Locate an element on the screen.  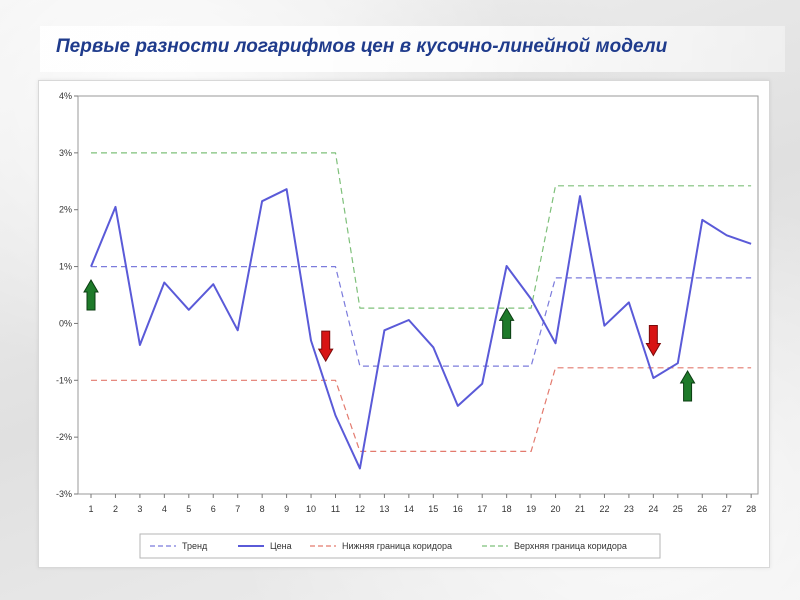
y-tick-label: 0% is located at coordinates (65, 323).